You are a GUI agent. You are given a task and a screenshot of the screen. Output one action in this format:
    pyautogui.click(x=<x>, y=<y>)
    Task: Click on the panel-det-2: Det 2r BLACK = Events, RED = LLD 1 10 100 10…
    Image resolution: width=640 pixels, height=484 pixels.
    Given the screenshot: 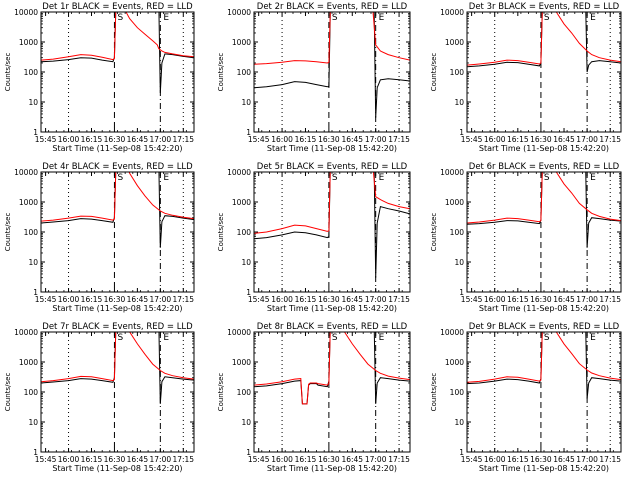 What is the action you would take?
    pyautogui.click(x=314, y=77)
    